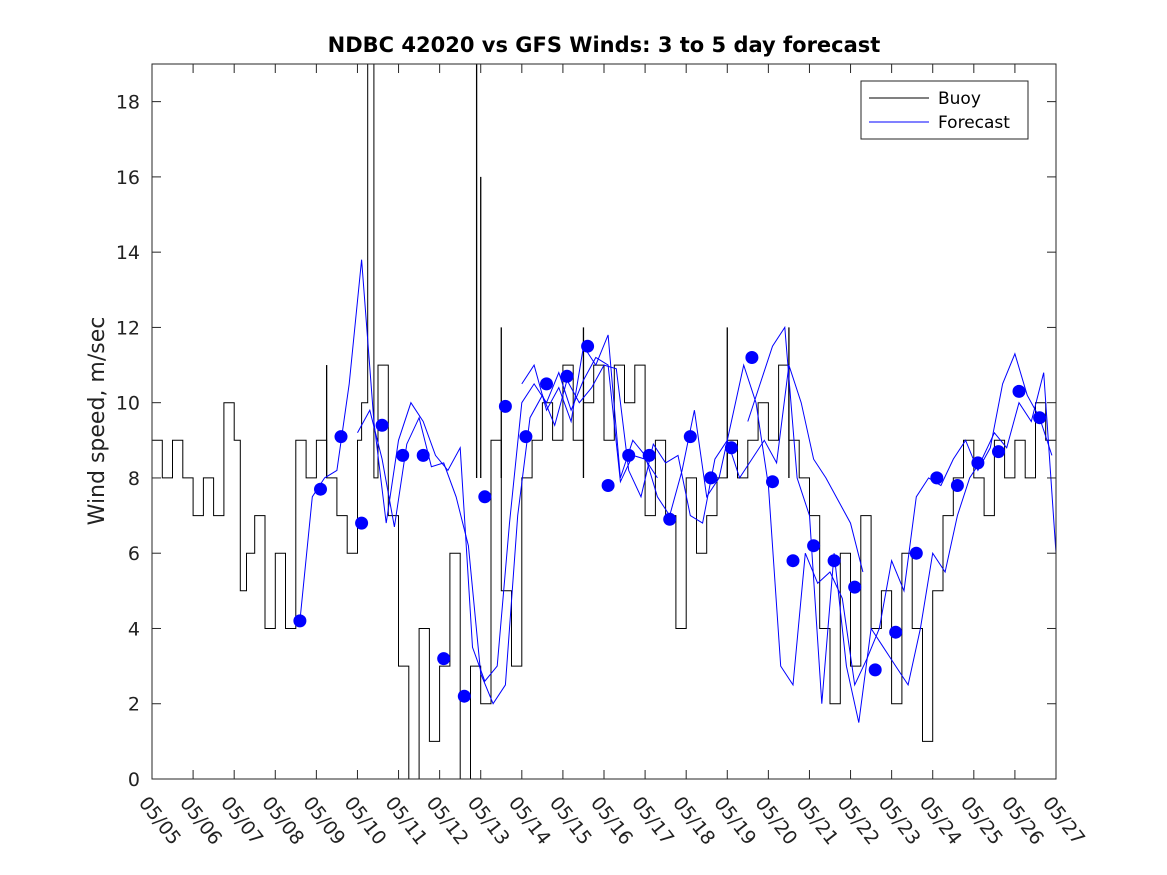  I want to click on y-tick-label: 2, so click(134, 705).